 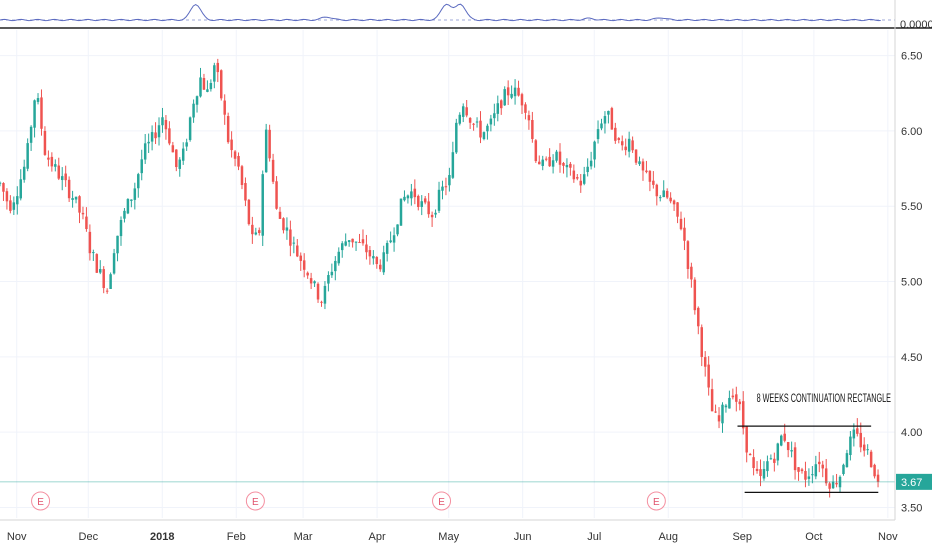 What do you see at coordinates (911, 283) in the screenshot?
I see `price-axis: 6.50 6.00 5.50 5.00 4.50 4.00 3.50` at bounding box center [911, 283].